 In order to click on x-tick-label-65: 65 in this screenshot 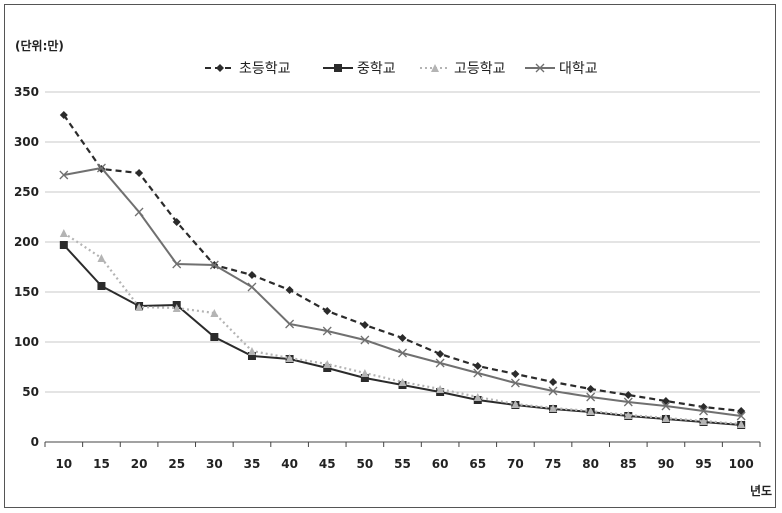, I will do `click(477, 464)`.